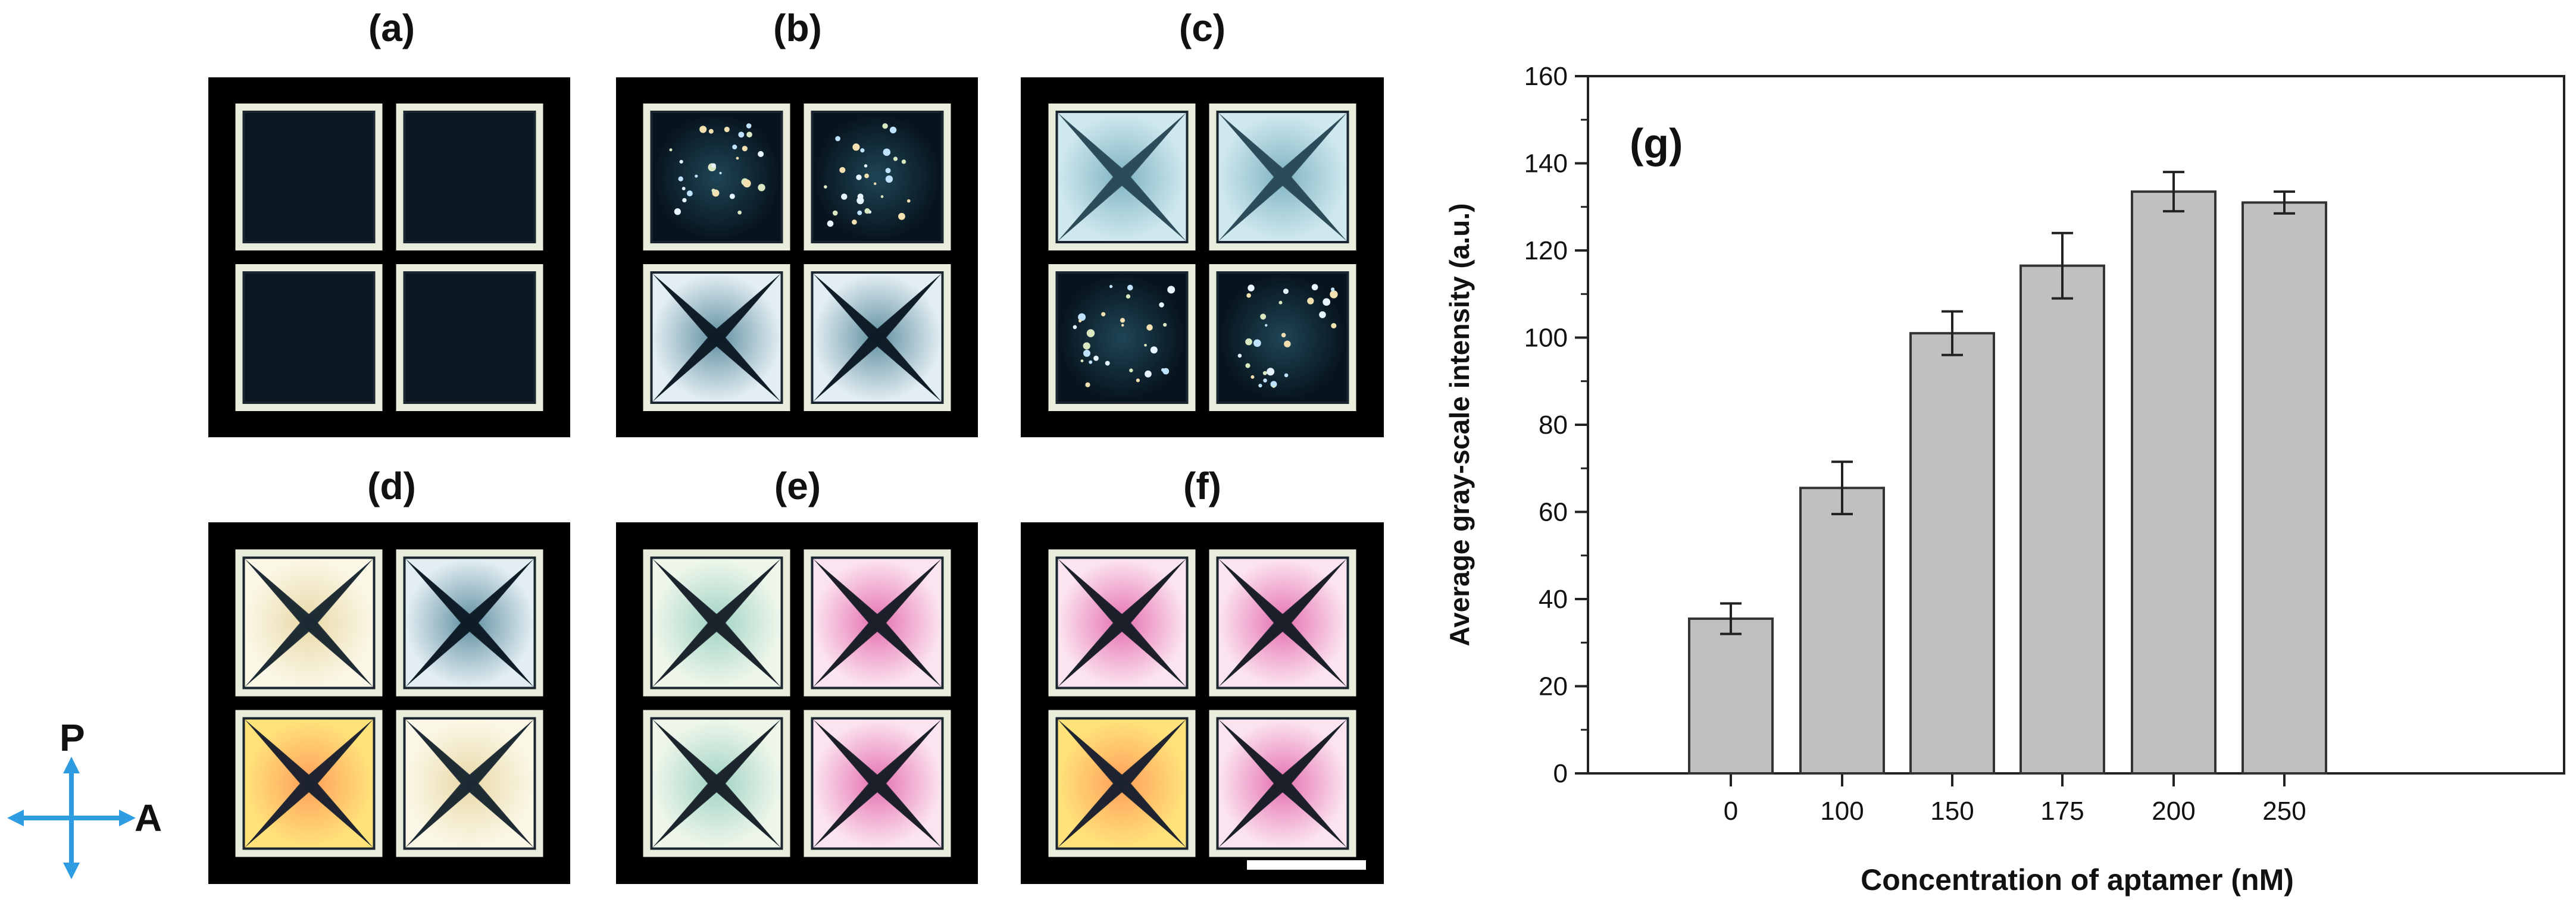 The width and height of the screenshot is (2576, 909). I want to click on x-tick-label: 200, so click(2173, 811).